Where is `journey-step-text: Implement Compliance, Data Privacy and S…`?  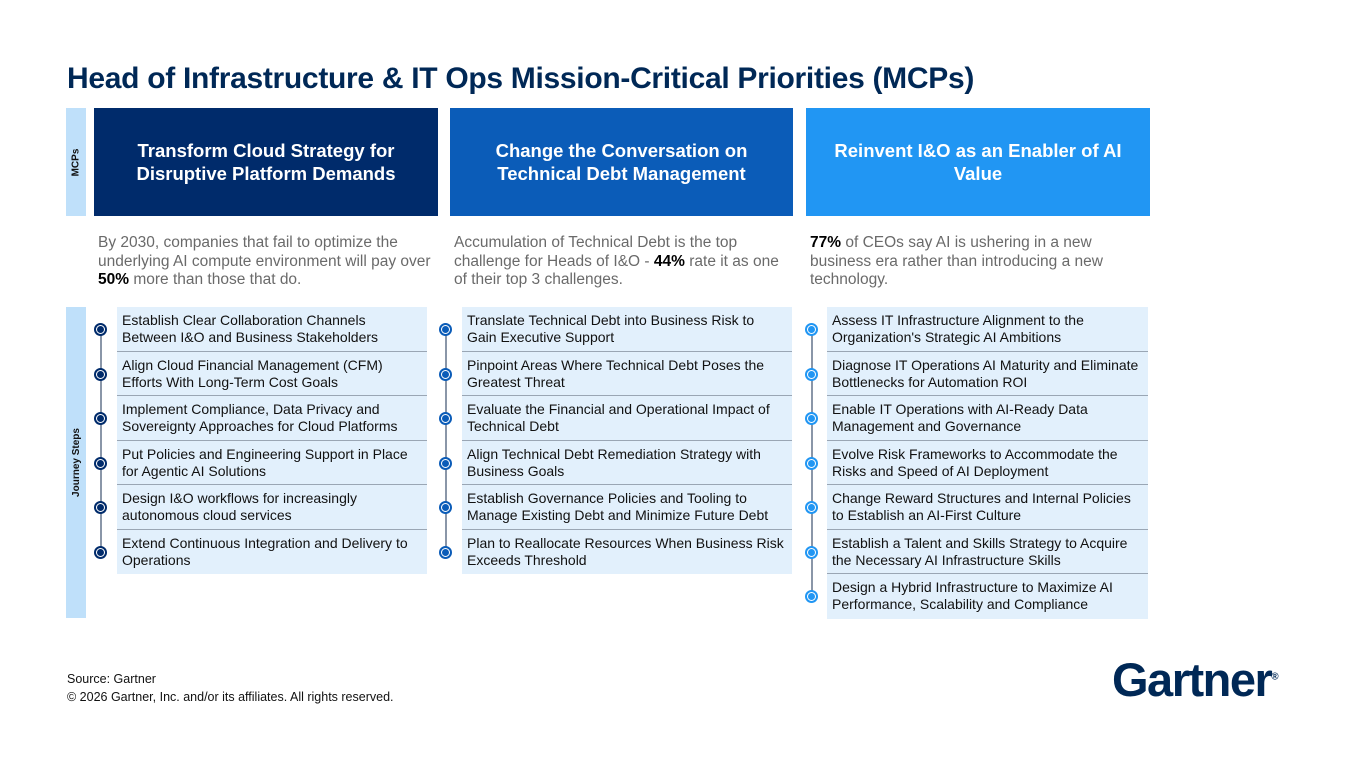 journey-step-text: Implement Compliance, Data Privacy and S… is located at coordinates (260, 417).